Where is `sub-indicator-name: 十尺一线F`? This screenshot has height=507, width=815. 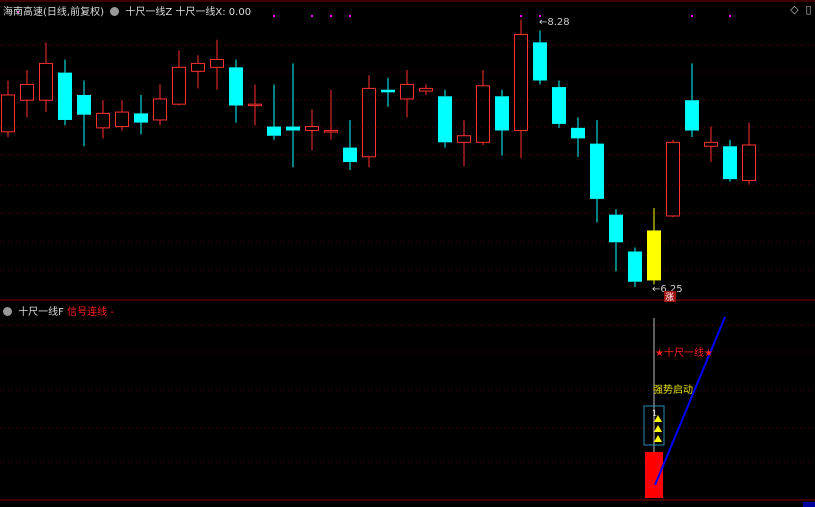
sub-indicator-name: 十尺一线F is located at coordinates (41, 312).